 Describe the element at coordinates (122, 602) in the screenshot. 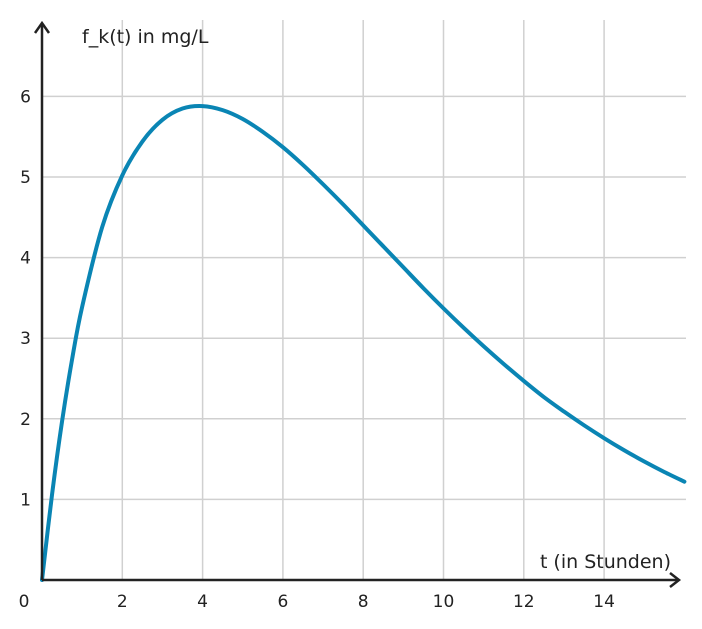

I see `x-tick-label: 2` at that location.